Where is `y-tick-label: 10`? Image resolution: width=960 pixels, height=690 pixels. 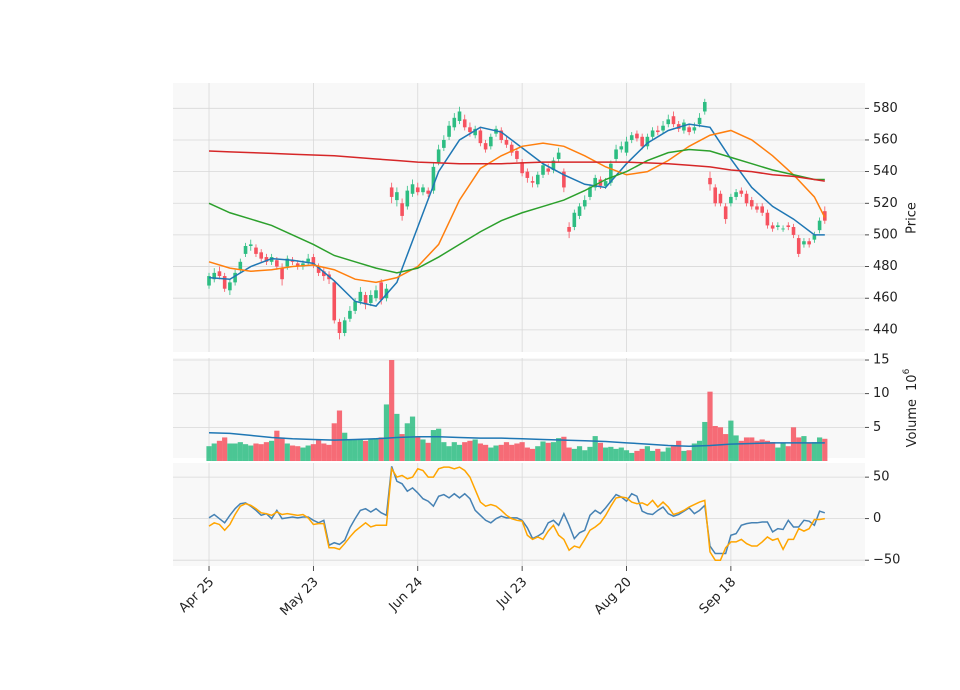
y-tick-label: 10 is located at coordinates (881, 393).